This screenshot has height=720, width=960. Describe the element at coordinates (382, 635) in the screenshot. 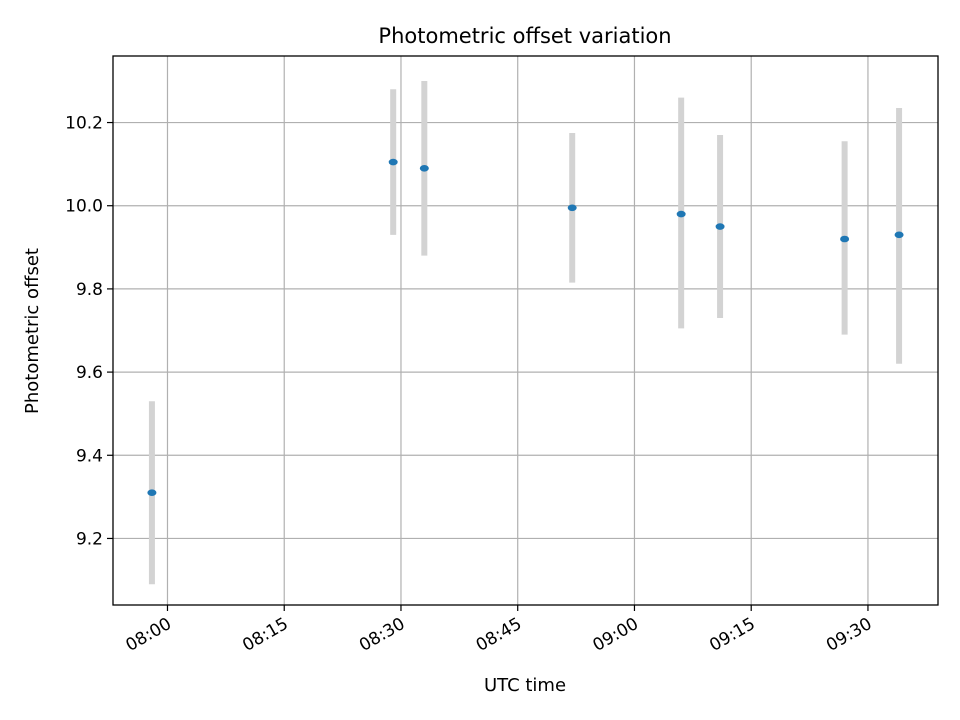

I see `x-tick-label: 08:30` at that location.